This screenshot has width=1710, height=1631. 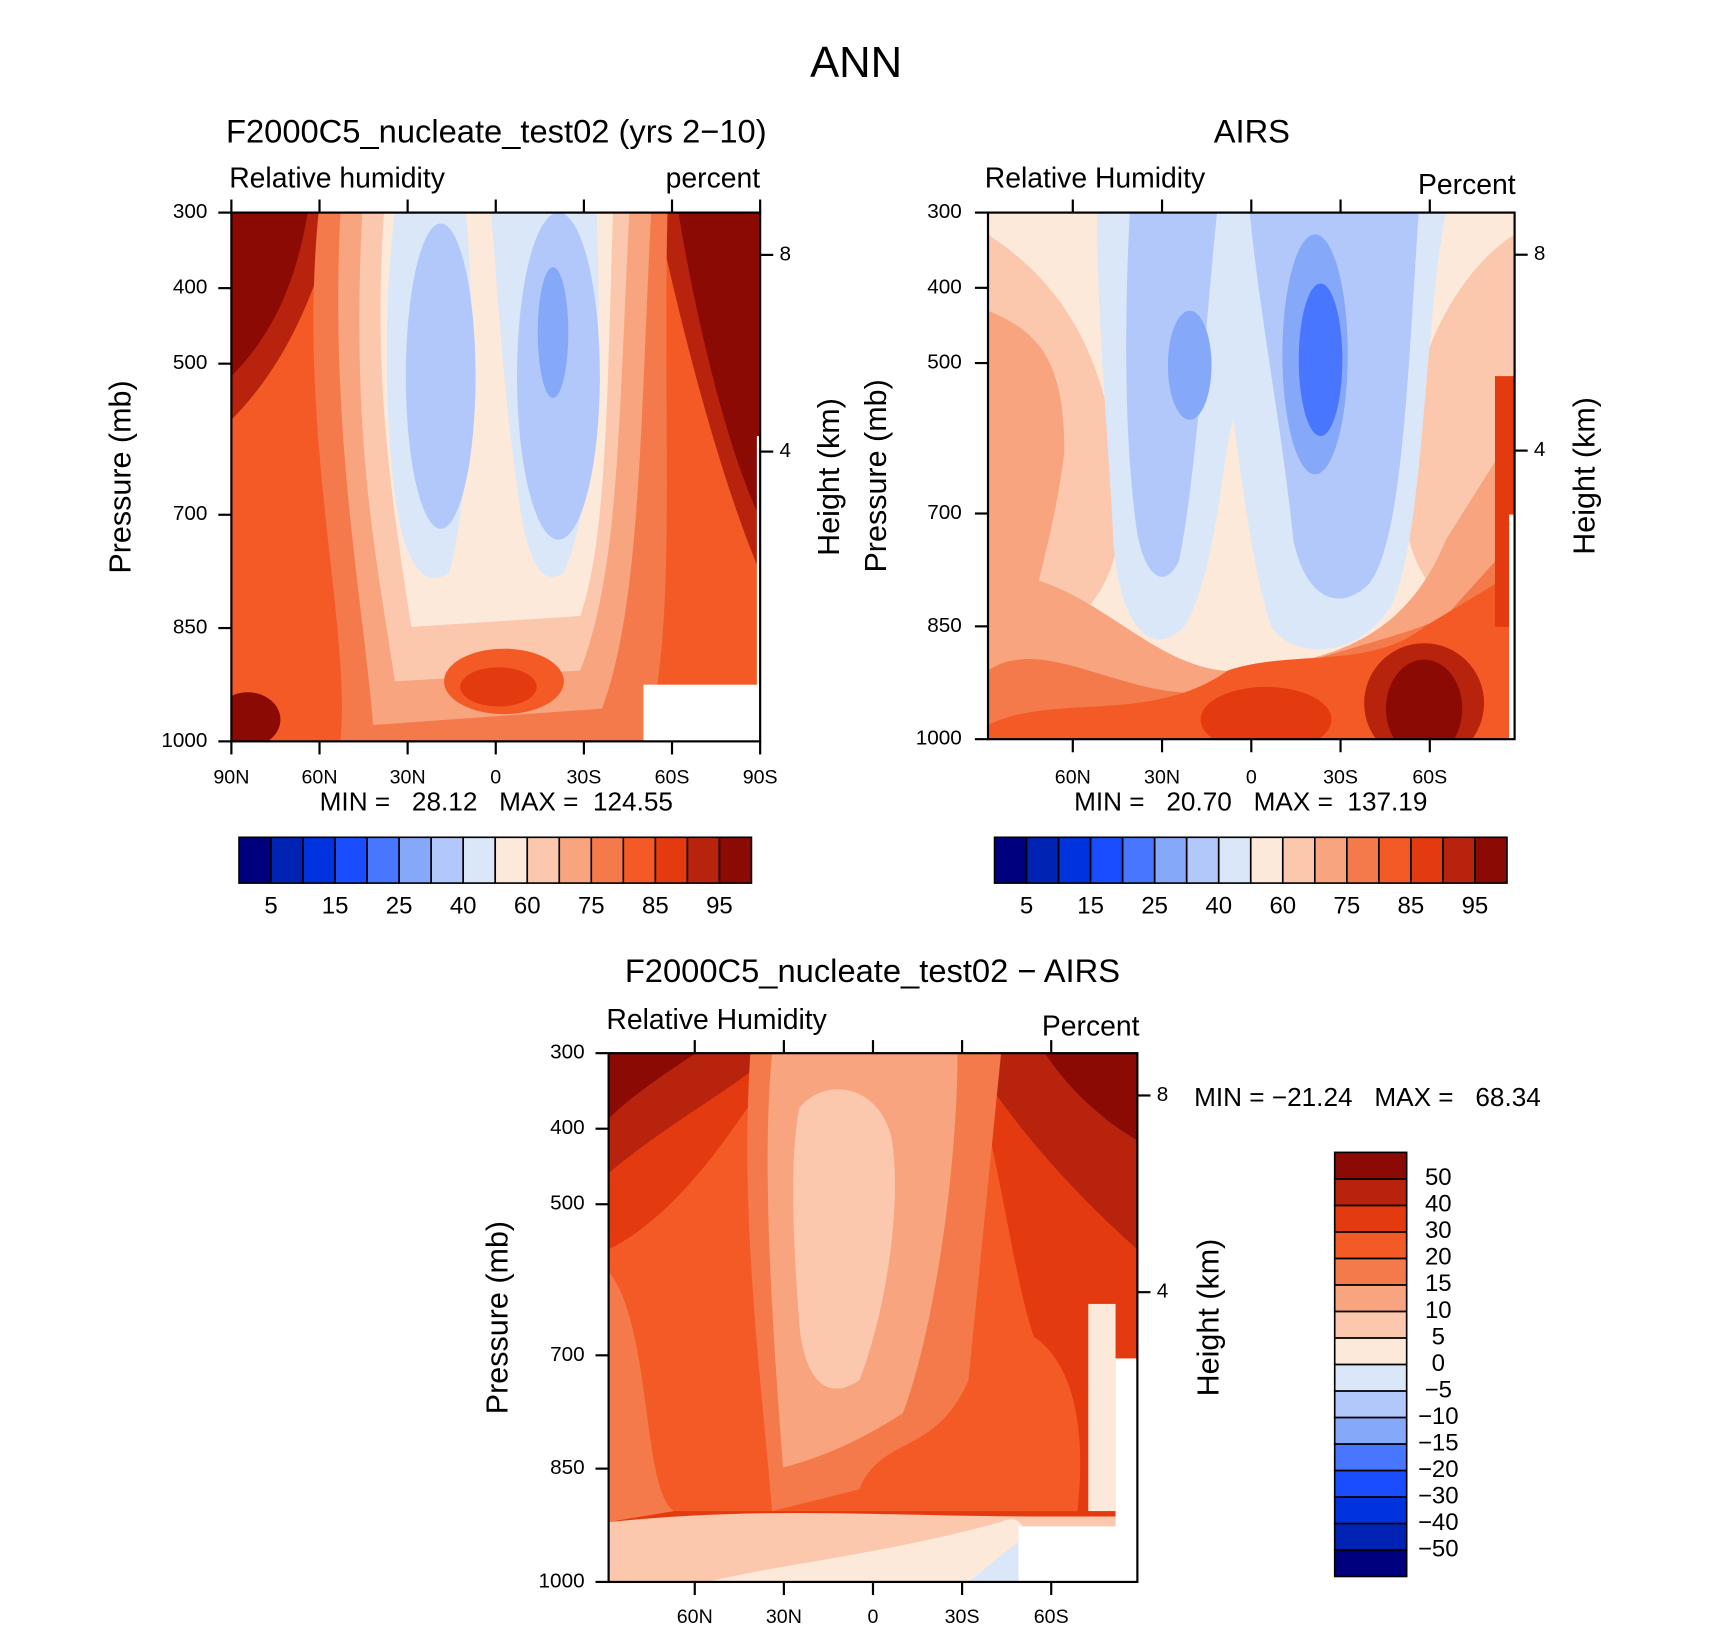 What do you see at coordinates (1367, 1097) in the screenshot?
I see `min-max: MIN = −21.24 MAX = 68.34` at bounding box center [1367, 1097].